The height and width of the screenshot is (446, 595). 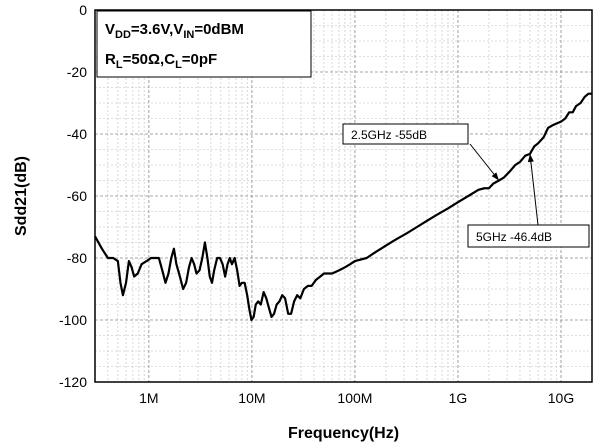 I want to click on x-tick-label: 10G, so click(x=561, y=398).